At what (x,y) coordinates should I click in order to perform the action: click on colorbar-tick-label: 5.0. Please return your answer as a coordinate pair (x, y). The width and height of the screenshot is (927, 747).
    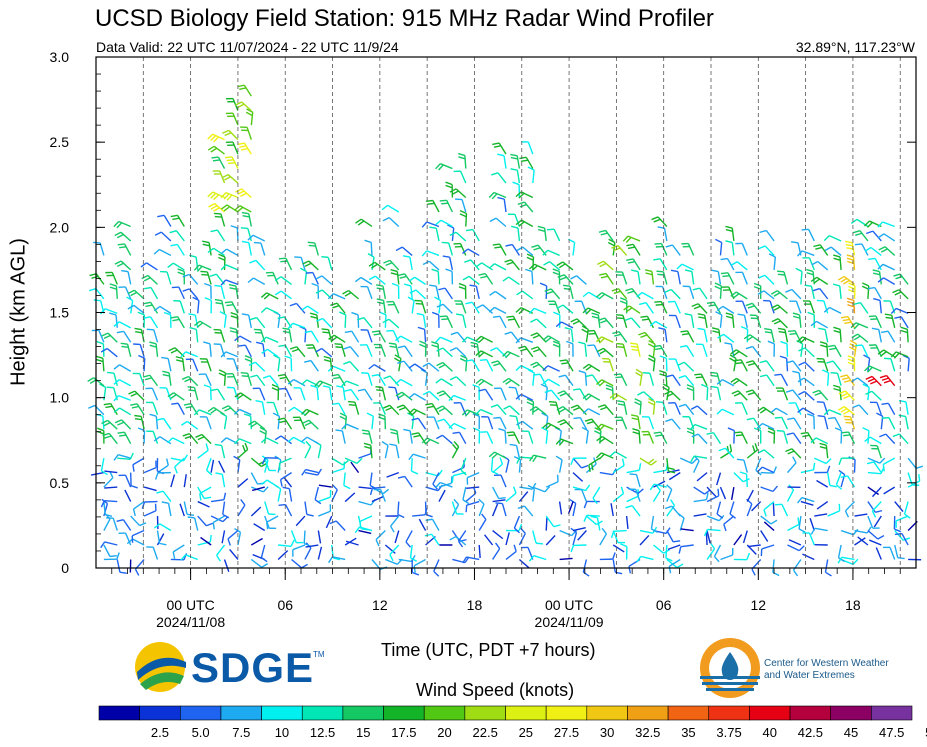
    Looking at the image, I should click on (201, 732).